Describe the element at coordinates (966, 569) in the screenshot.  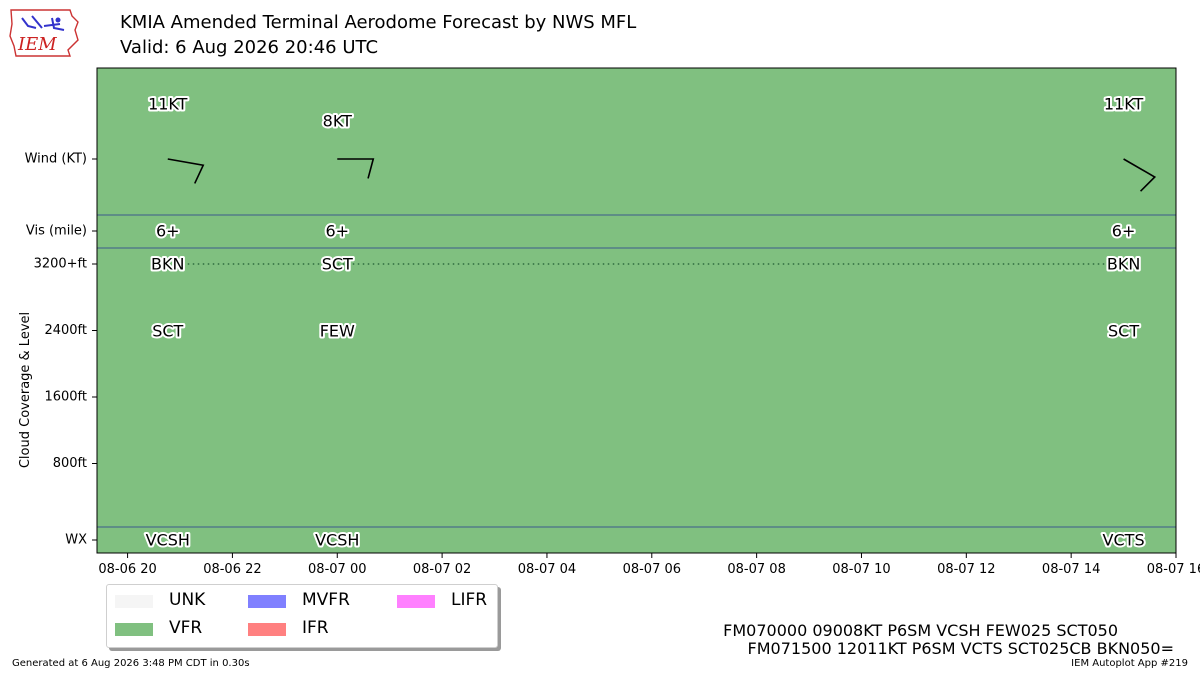
I see `x-tick-label-8: 08-07 12` at that location.